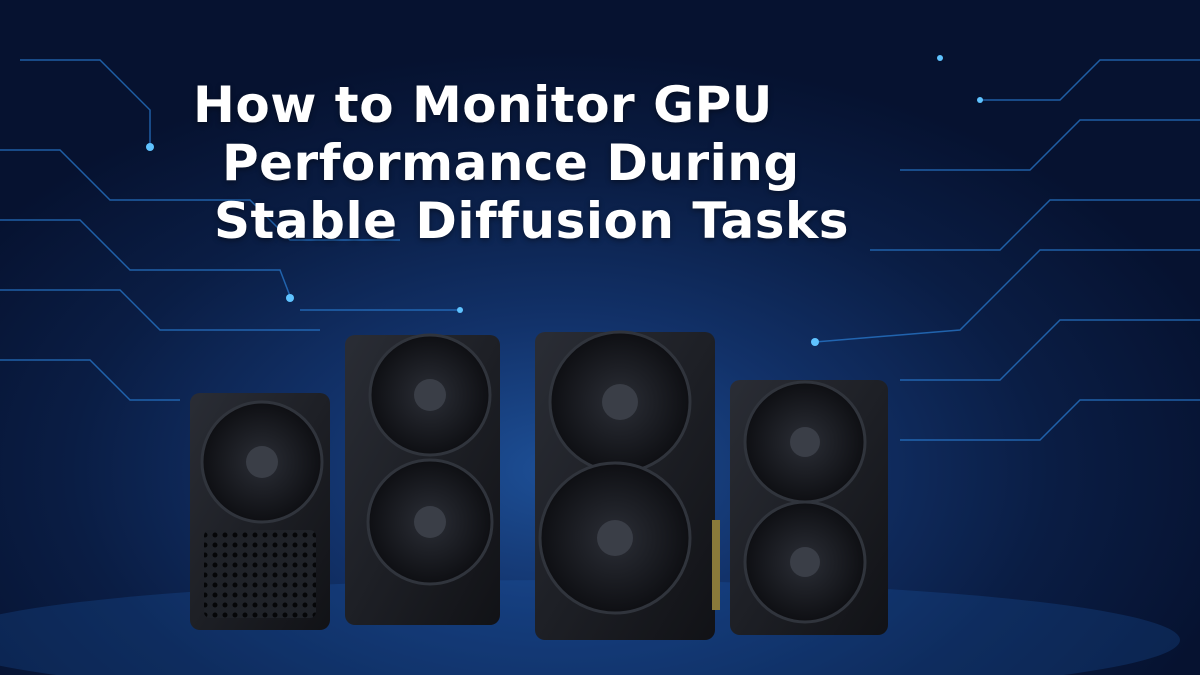 Image resolution: width=1200 pixels, height=675 pixels. Describe the element at coordinates (532, 221) in the screenshot. I see `title-line-3: Stable Diffusion Tasks` at that location.